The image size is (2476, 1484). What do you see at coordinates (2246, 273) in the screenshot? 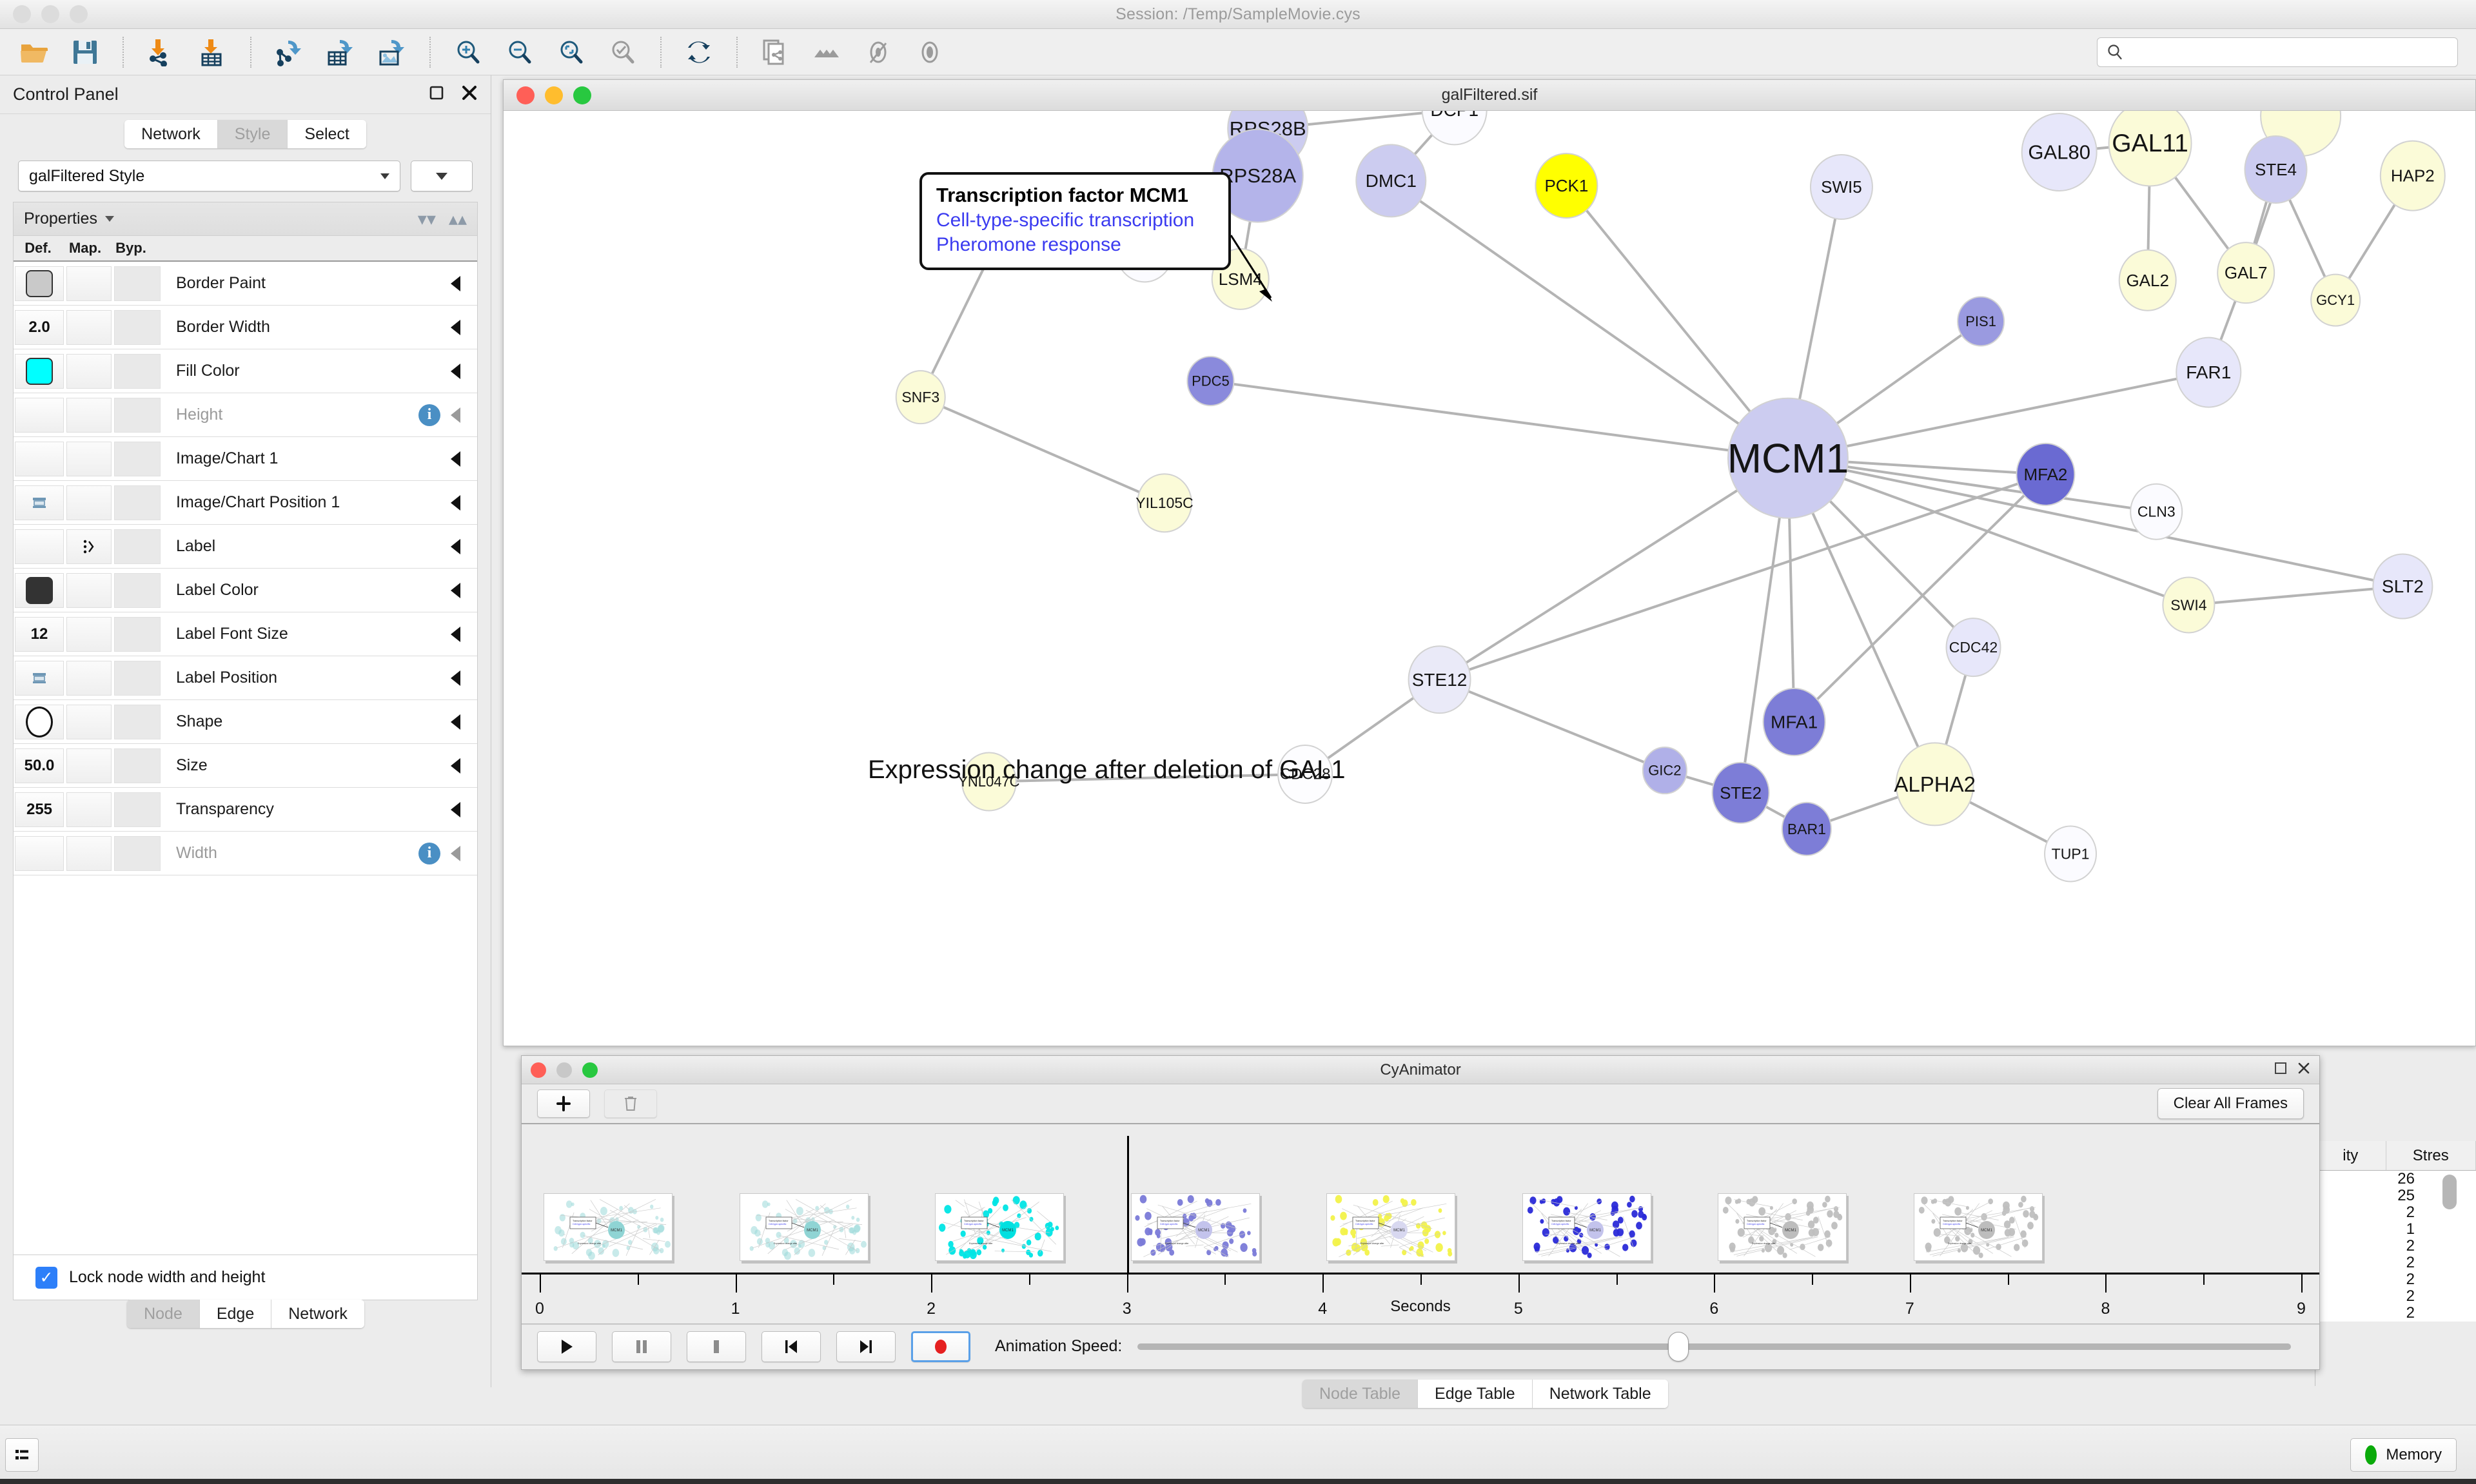
I see `network-node: GAL7` at bounding box center [2246, 273].